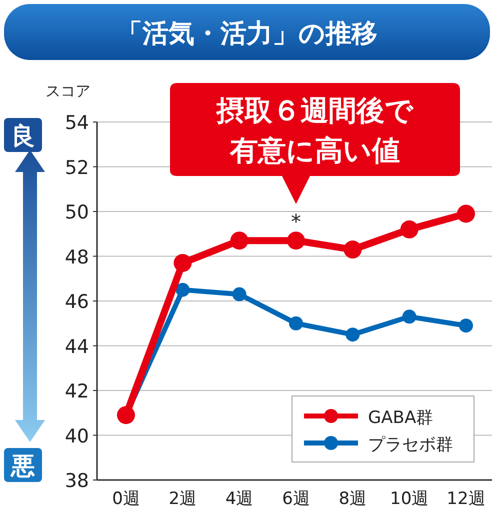 The image size is (494, 512). I want to click on y-tick-label: 40, so click(76, 436).